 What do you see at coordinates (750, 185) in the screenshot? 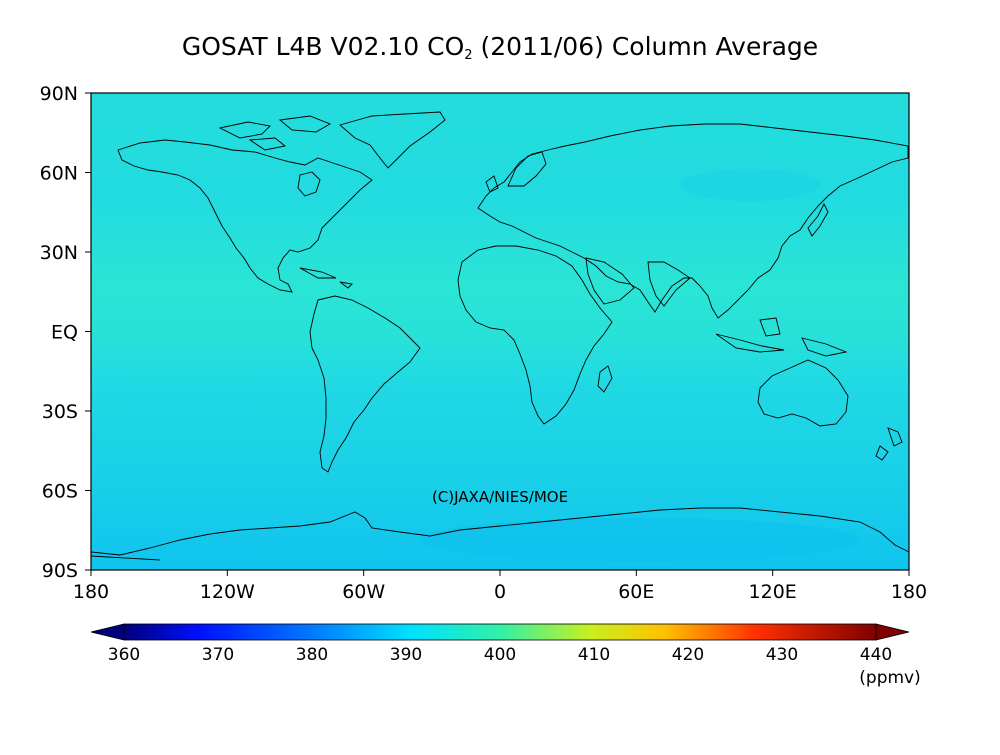
I see `field-blob-siberia` at bounding box center [750, 185].